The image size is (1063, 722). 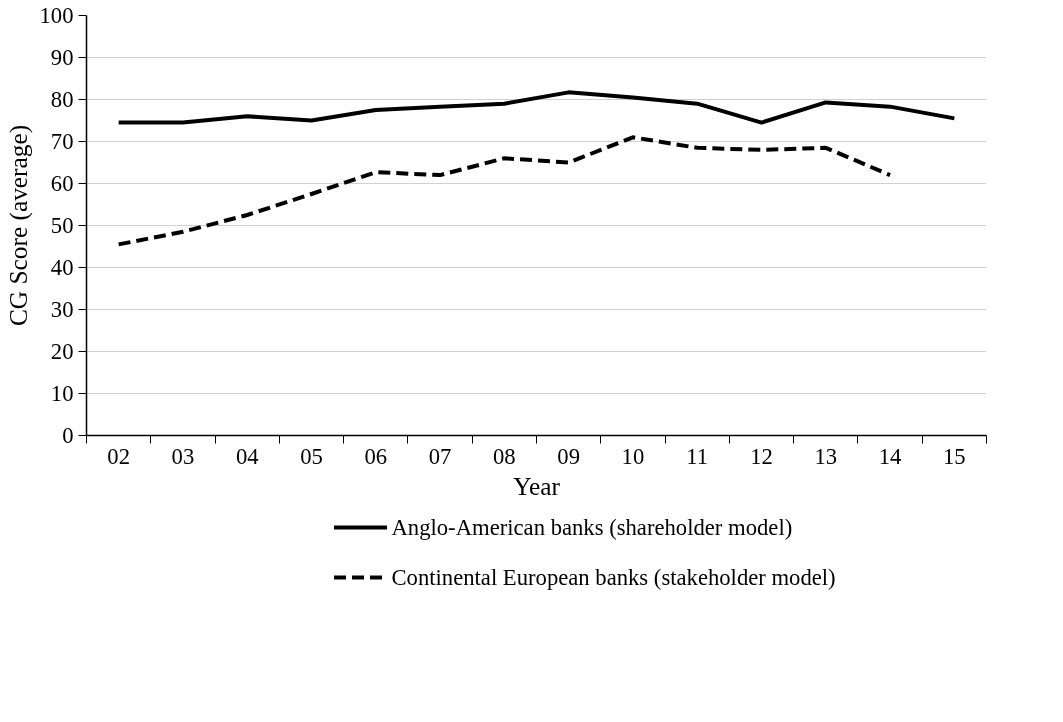 I want to click on x-tick-label: 12, so click(x=761, y=456).